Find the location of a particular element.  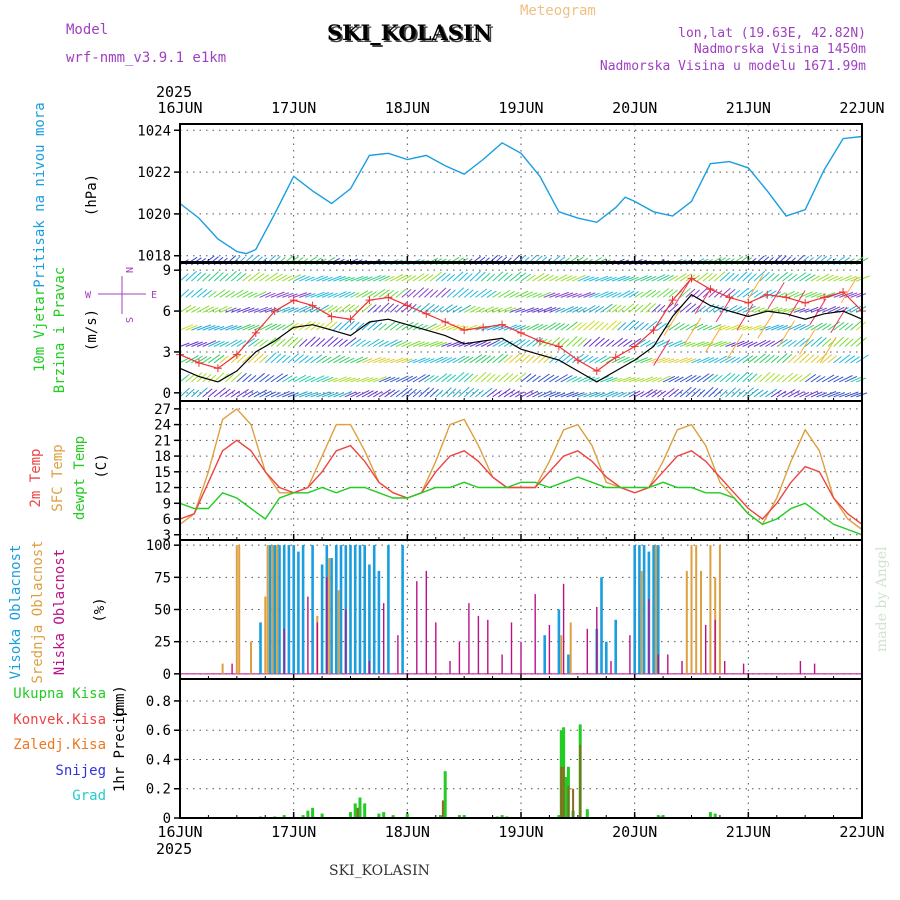

title-shadow: SKI_KOLASIN is located at coordinates (411, 34).